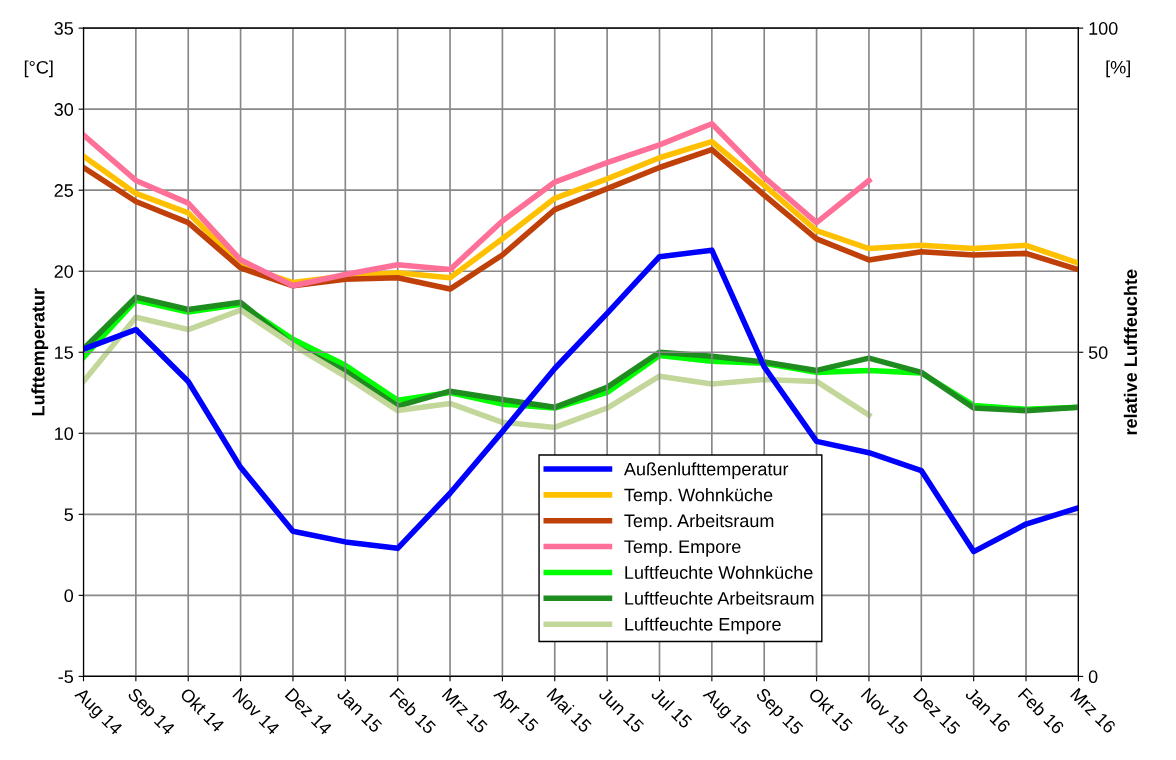 This screenshot has width=1176, height=760. What do you see at coordinates (884, 711) in the screenshot?
I see `x-tick-label: Nov 15` at bounding box center [884, 711].